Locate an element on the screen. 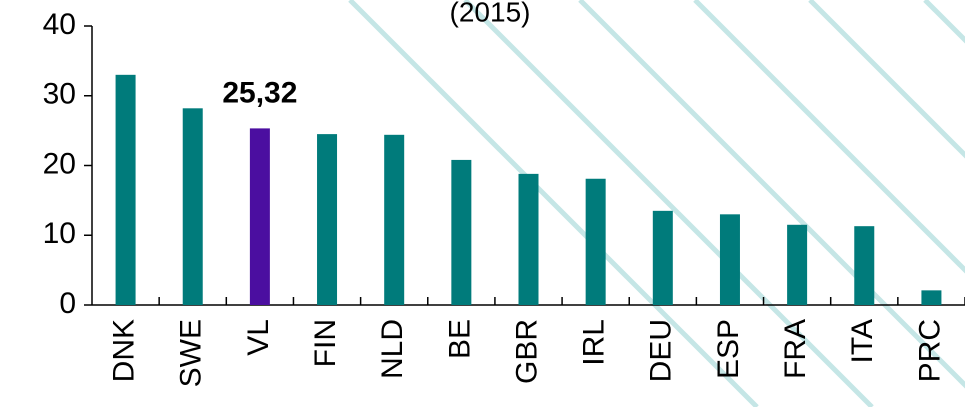  value-label: 25,32 is located at coordinates (259, 92).